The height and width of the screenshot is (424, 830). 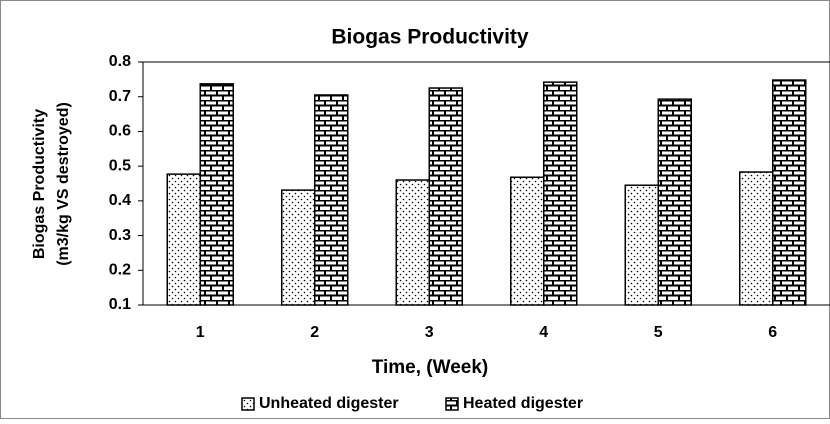 I want to click on y-tick-label: 0.7, so click(x=120, y=96).